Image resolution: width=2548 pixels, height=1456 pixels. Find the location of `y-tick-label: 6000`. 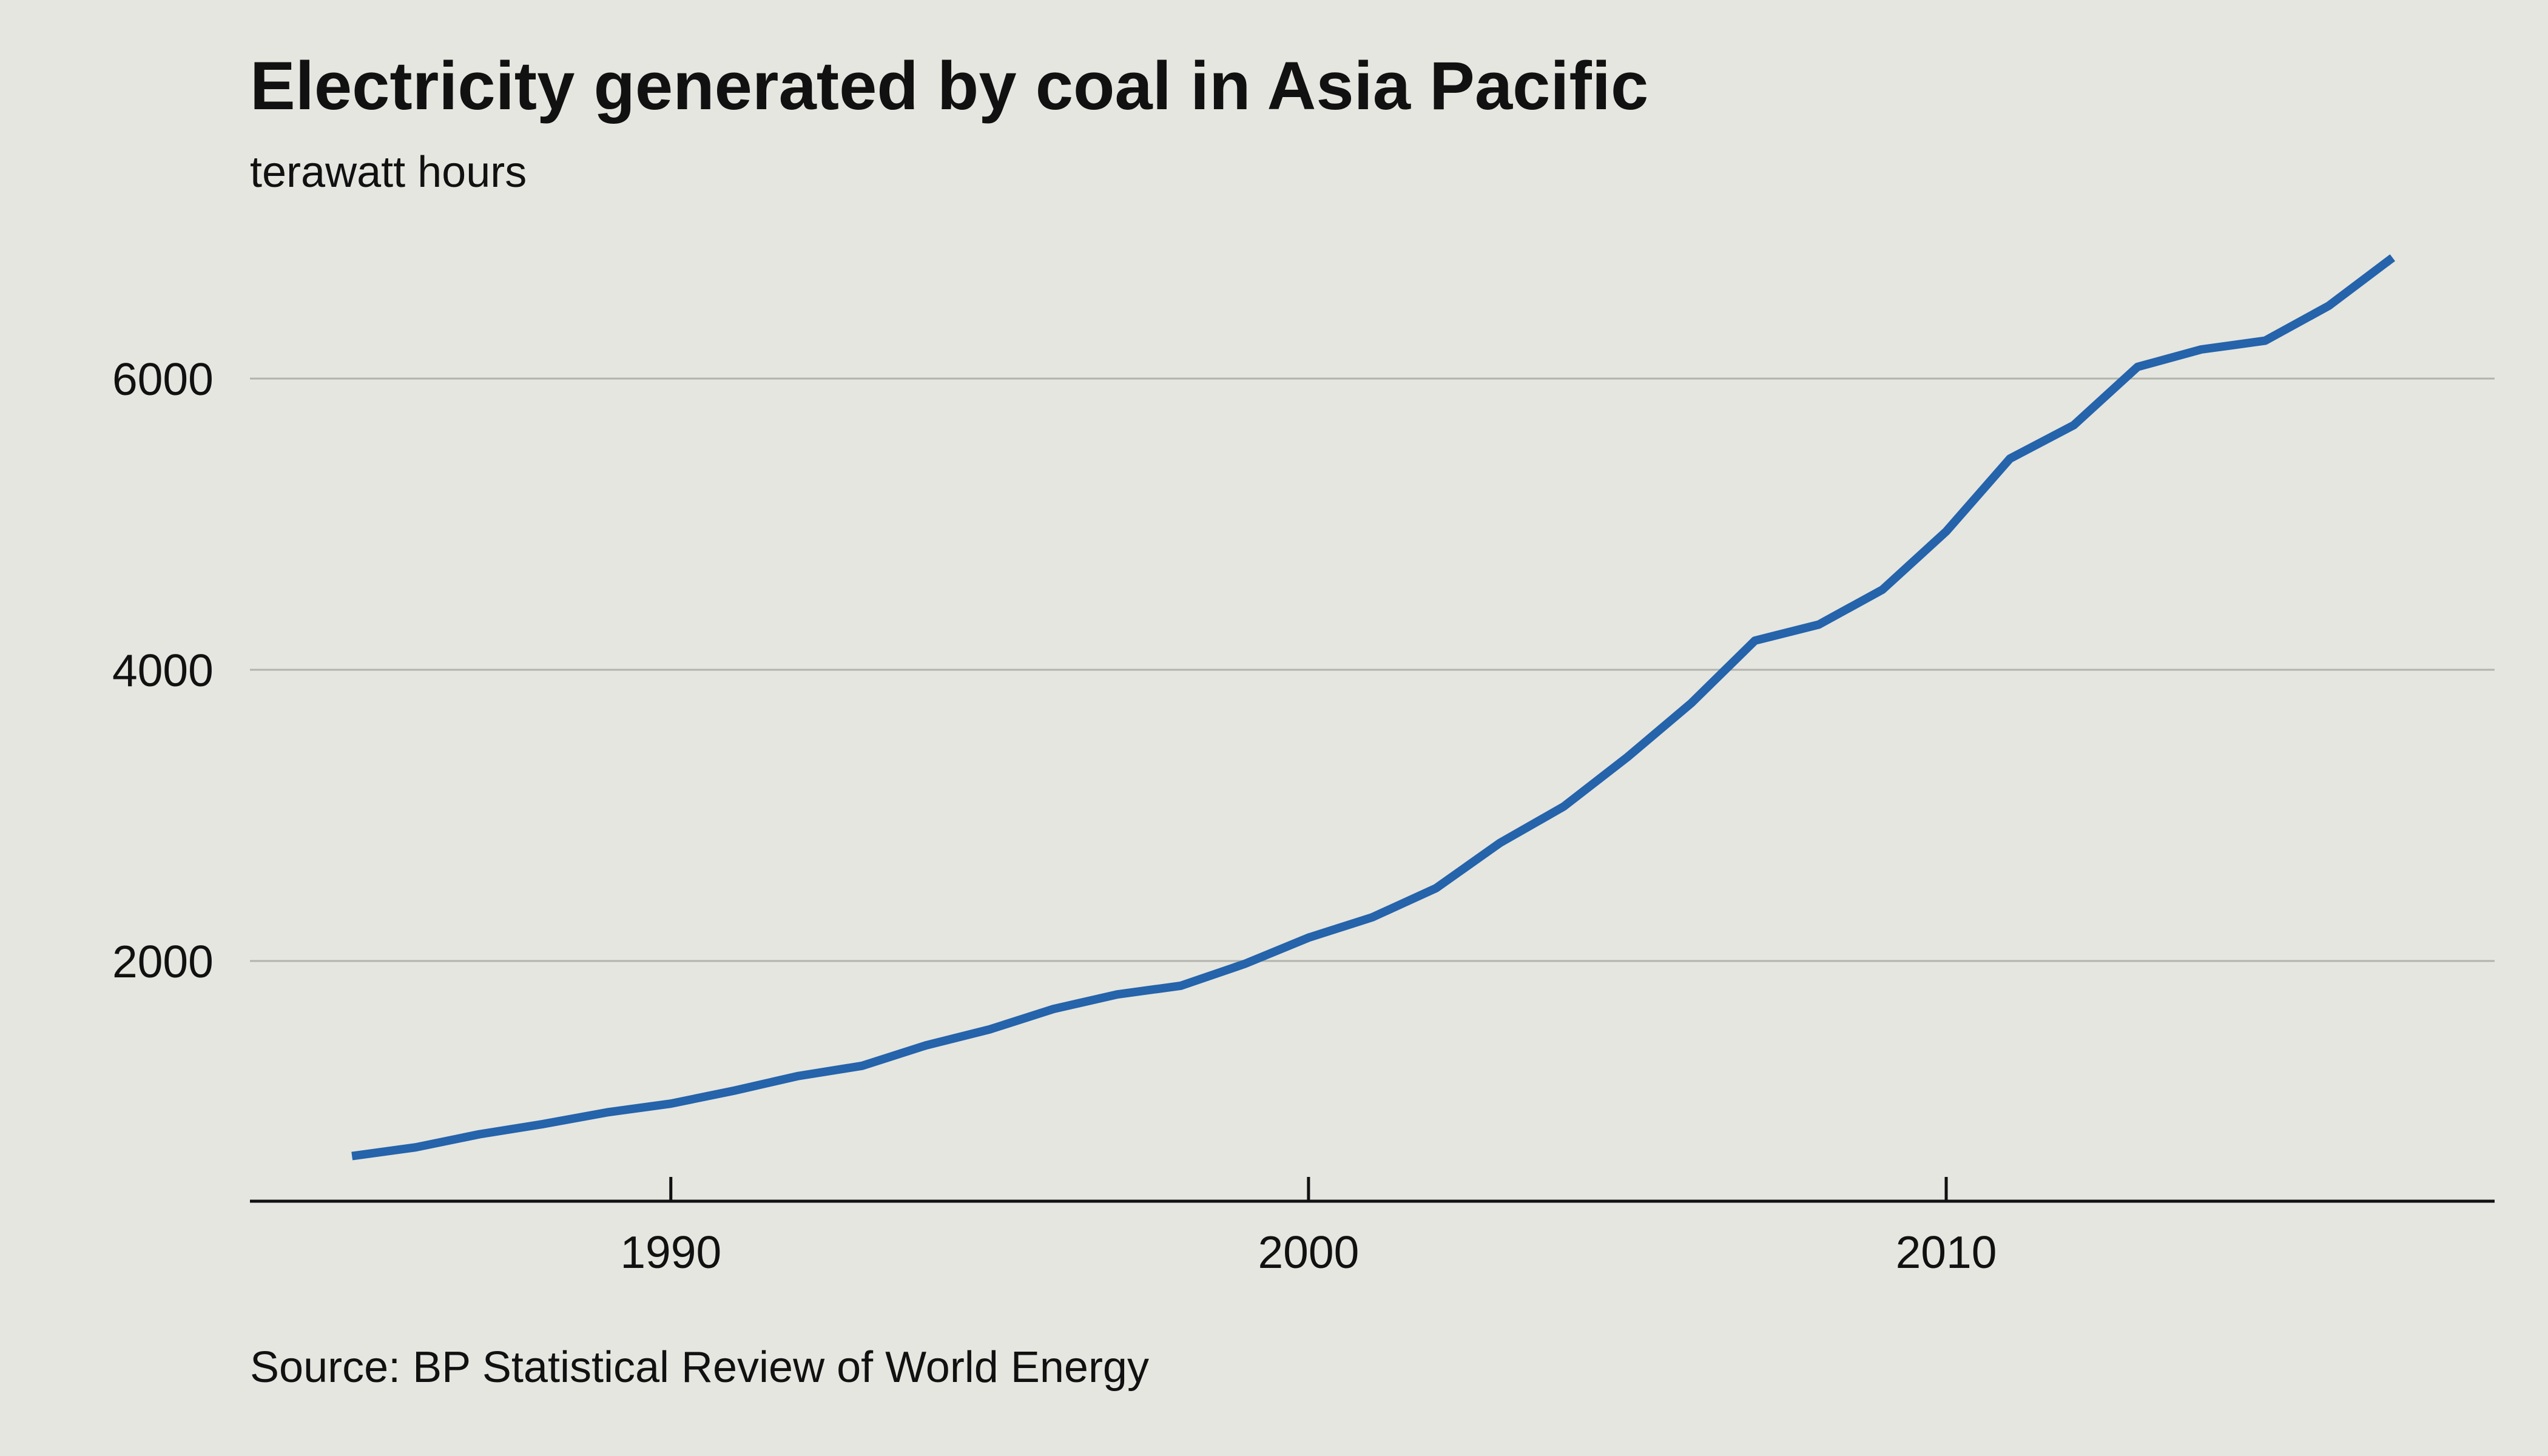

y-tick-label: 6000 is located at coordinates (163, 379).